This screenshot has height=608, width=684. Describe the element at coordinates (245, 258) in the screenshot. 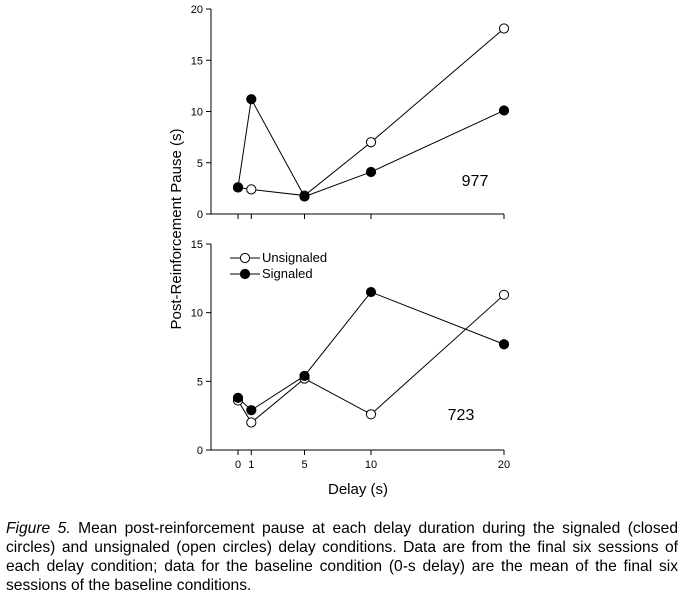

I see `legend-marker-unsignaled` at that location.